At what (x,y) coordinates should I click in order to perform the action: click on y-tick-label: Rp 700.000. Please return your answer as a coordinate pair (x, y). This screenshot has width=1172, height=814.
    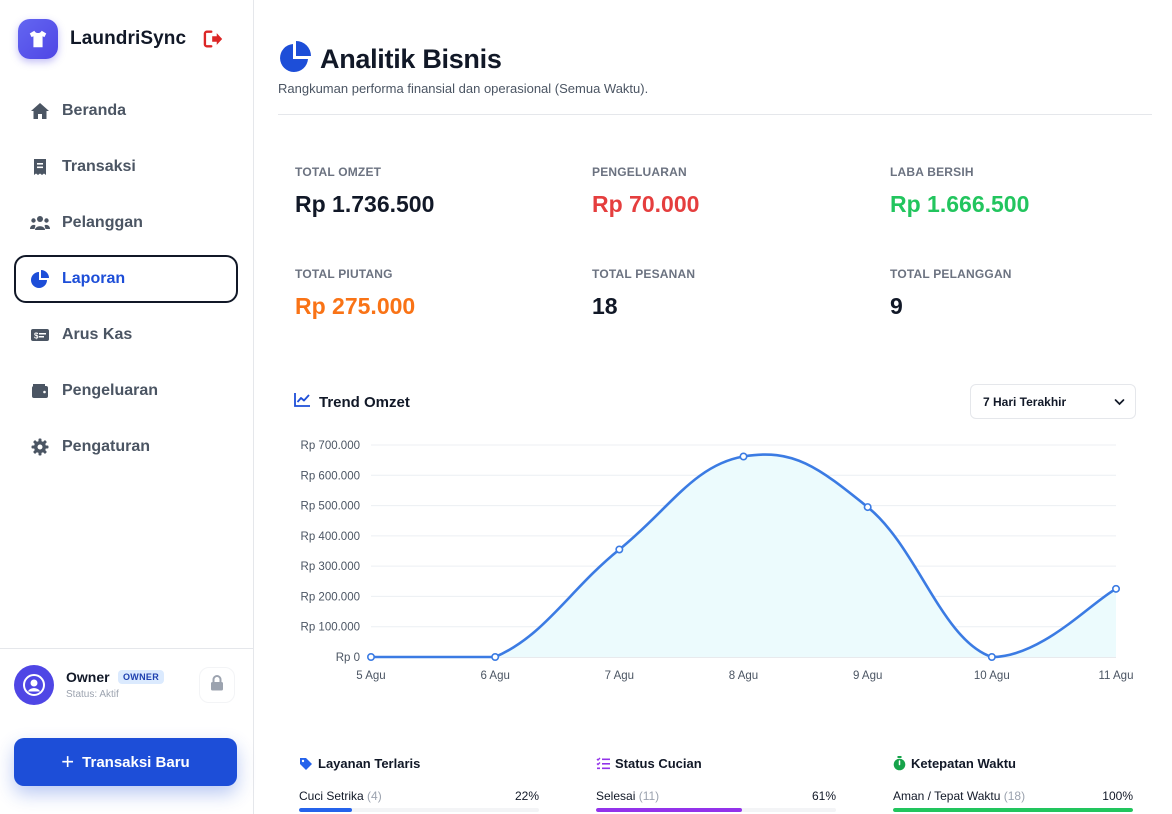
    Looking at the image, I should click on (330, 446).